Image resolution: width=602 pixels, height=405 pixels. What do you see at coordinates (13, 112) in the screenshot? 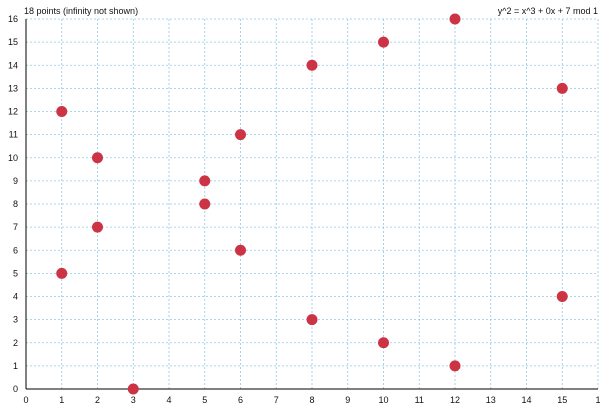
I see `y-tick-label: 12` at bounding box center [13, 112].